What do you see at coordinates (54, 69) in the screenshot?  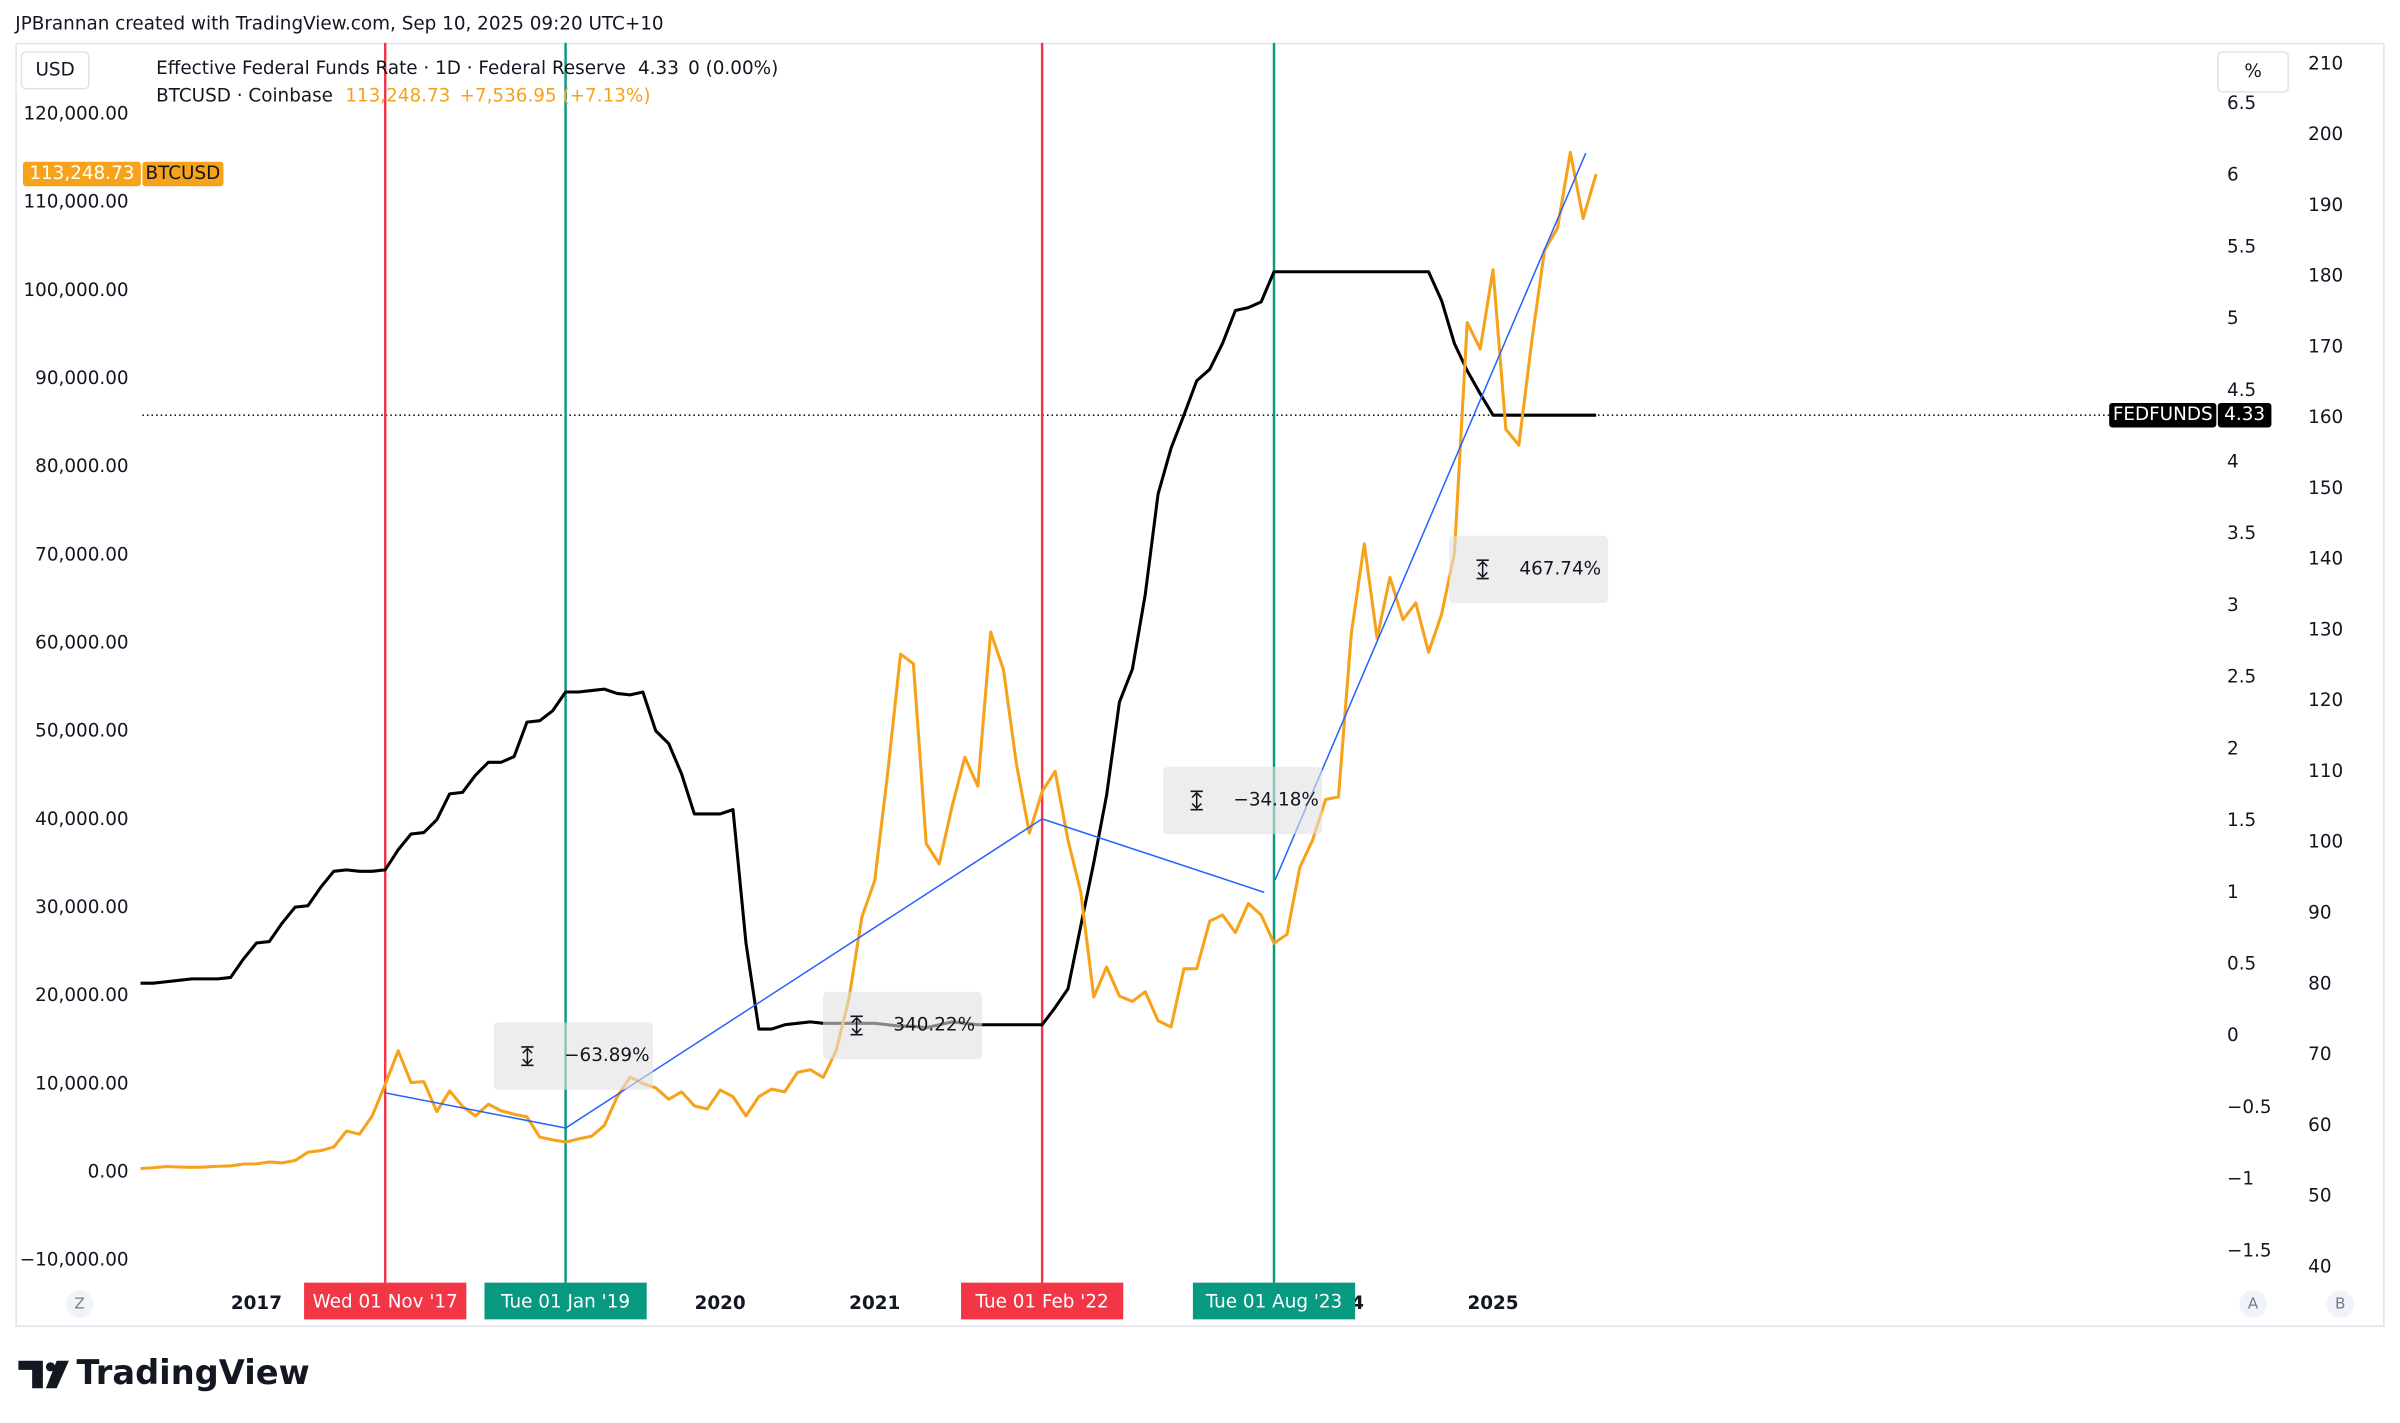 I see `currency-button: USD` at bounding box center [54, 69].